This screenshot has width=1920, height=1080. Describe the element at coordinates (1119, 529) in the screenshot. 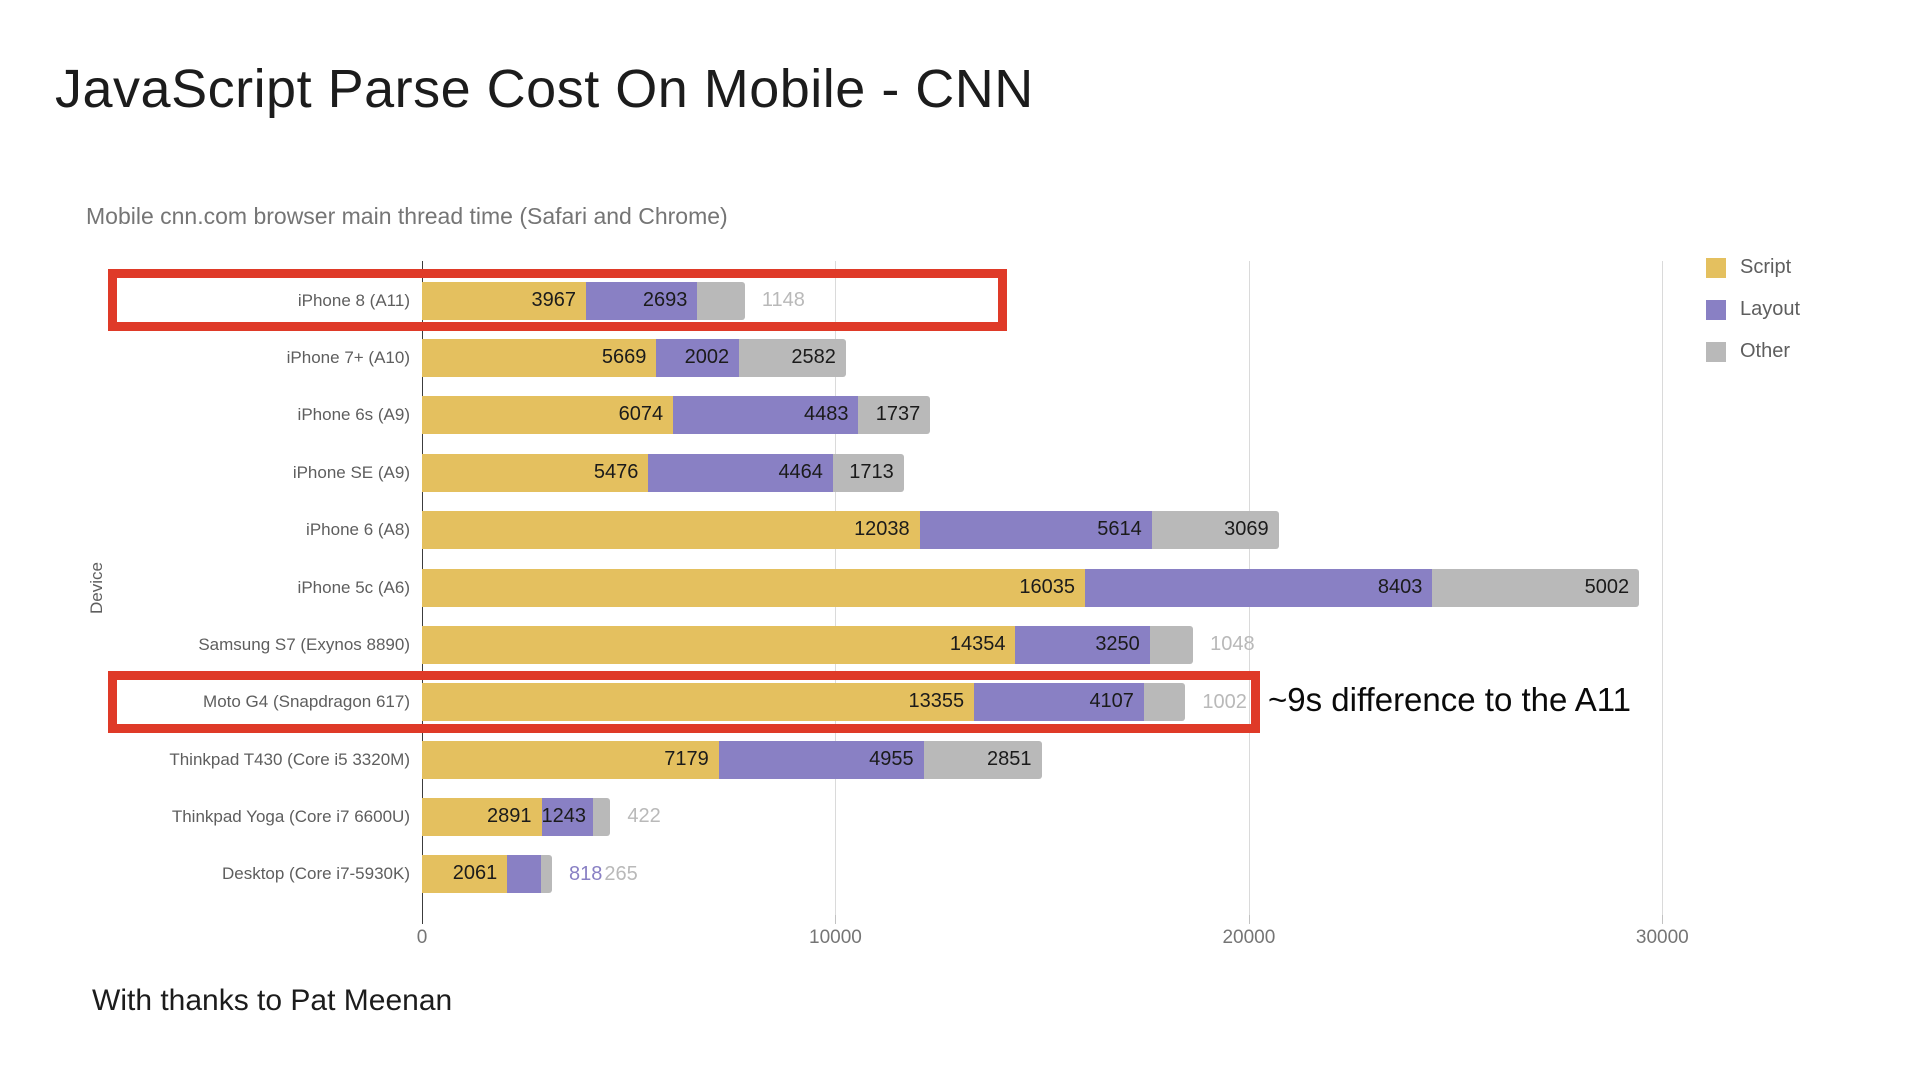

I see `value-label: 5614` at that location.